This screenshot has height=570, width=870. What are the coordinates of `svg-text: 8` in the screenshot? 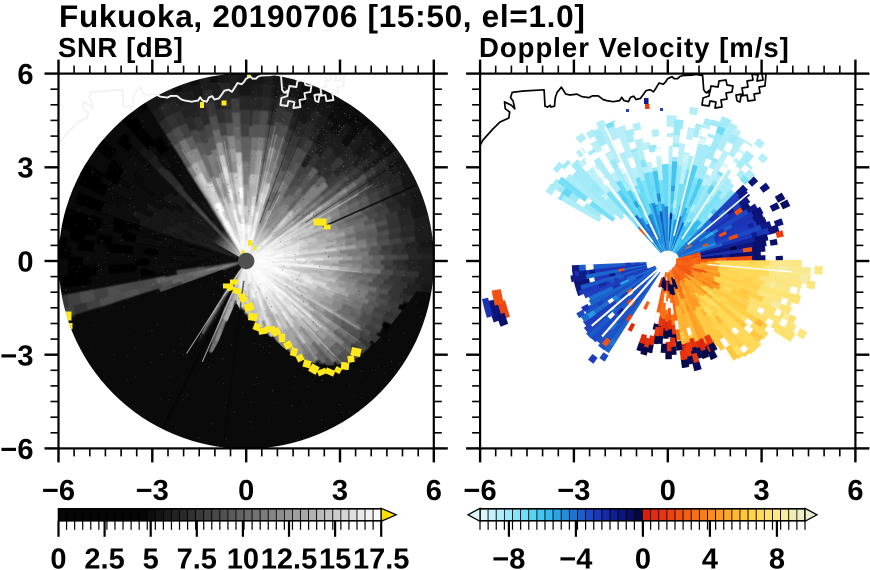 It's located at (777, 557).